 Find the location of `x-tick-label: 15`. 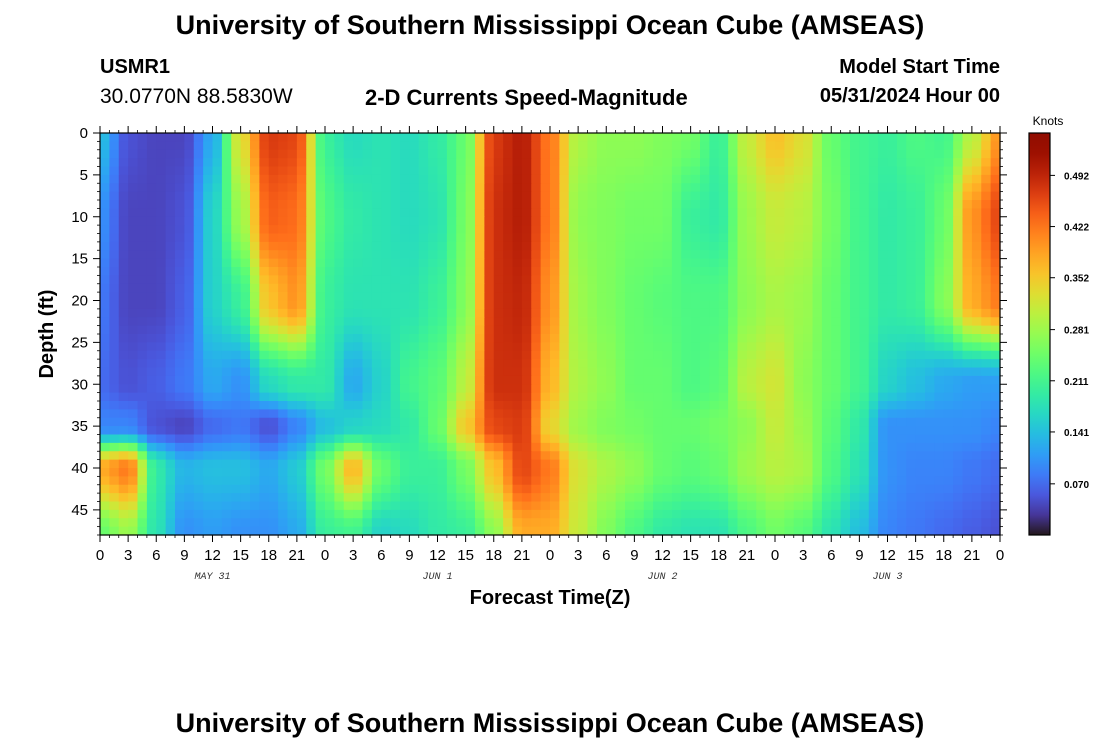

x-tick-label: 15 is located at coordinates (915, 555).